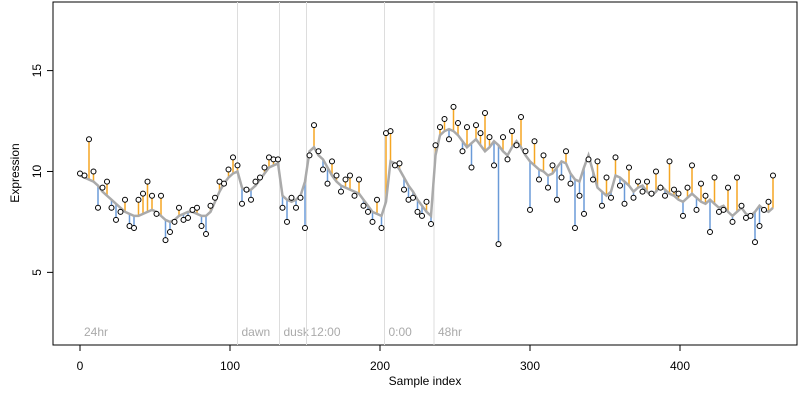  What do you see at coordinates (37, 171) in the screenshot?
I see `y-tick-label: 10` at bounding box center [37, 171].